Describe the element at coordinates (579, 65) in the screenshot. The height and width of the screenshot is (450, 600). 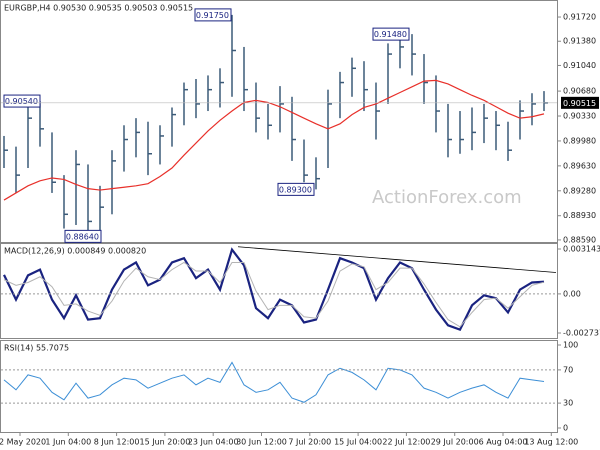
I see `y-tick-label: 0.91040` at that location.